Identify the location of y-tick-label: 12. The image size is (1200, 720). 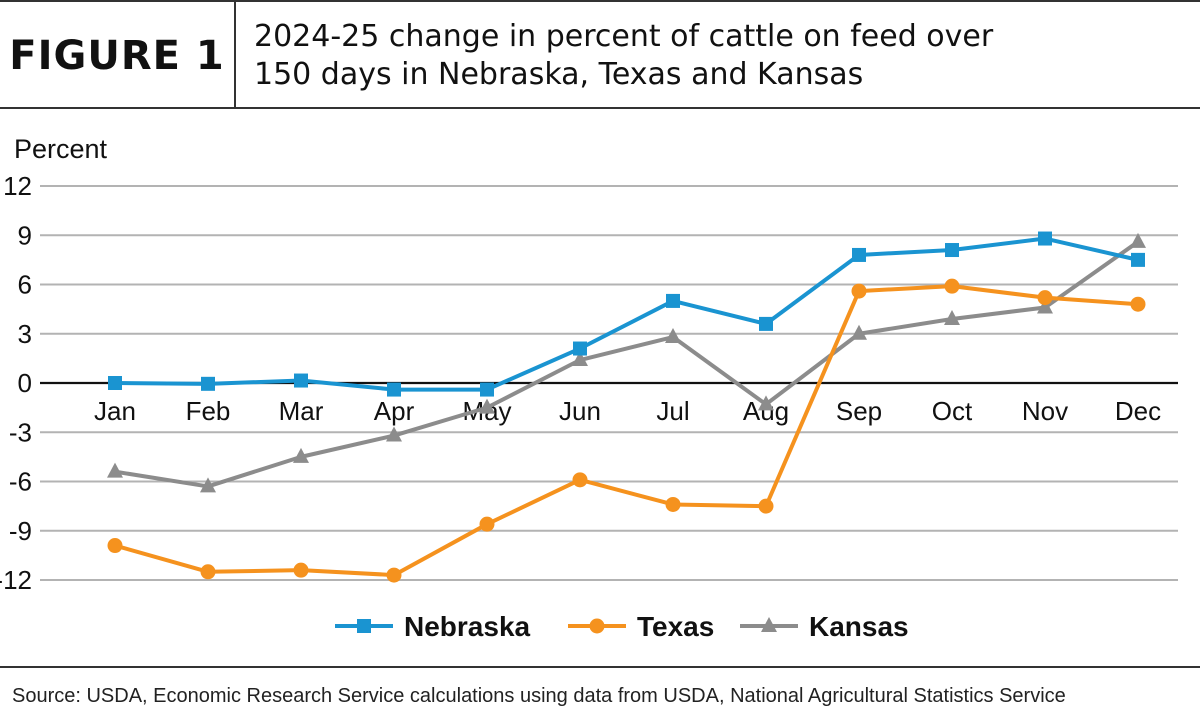
(17, 186).